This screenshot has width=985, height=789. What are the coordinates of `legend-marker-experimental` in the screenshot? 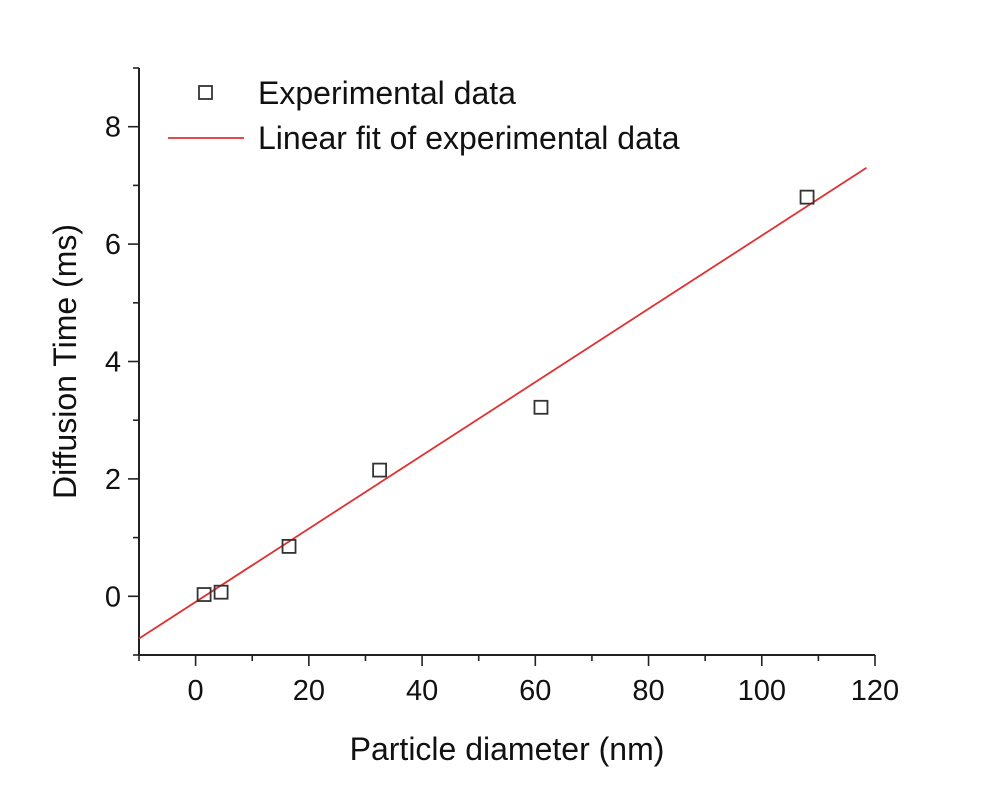 It's located at (205, 92).